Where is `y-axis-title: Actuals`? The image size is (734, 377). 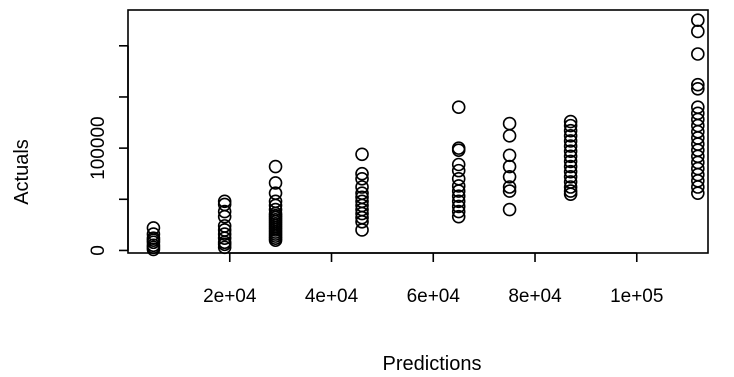
y-axis-title: Actuals is located at coordinates (22, 172).